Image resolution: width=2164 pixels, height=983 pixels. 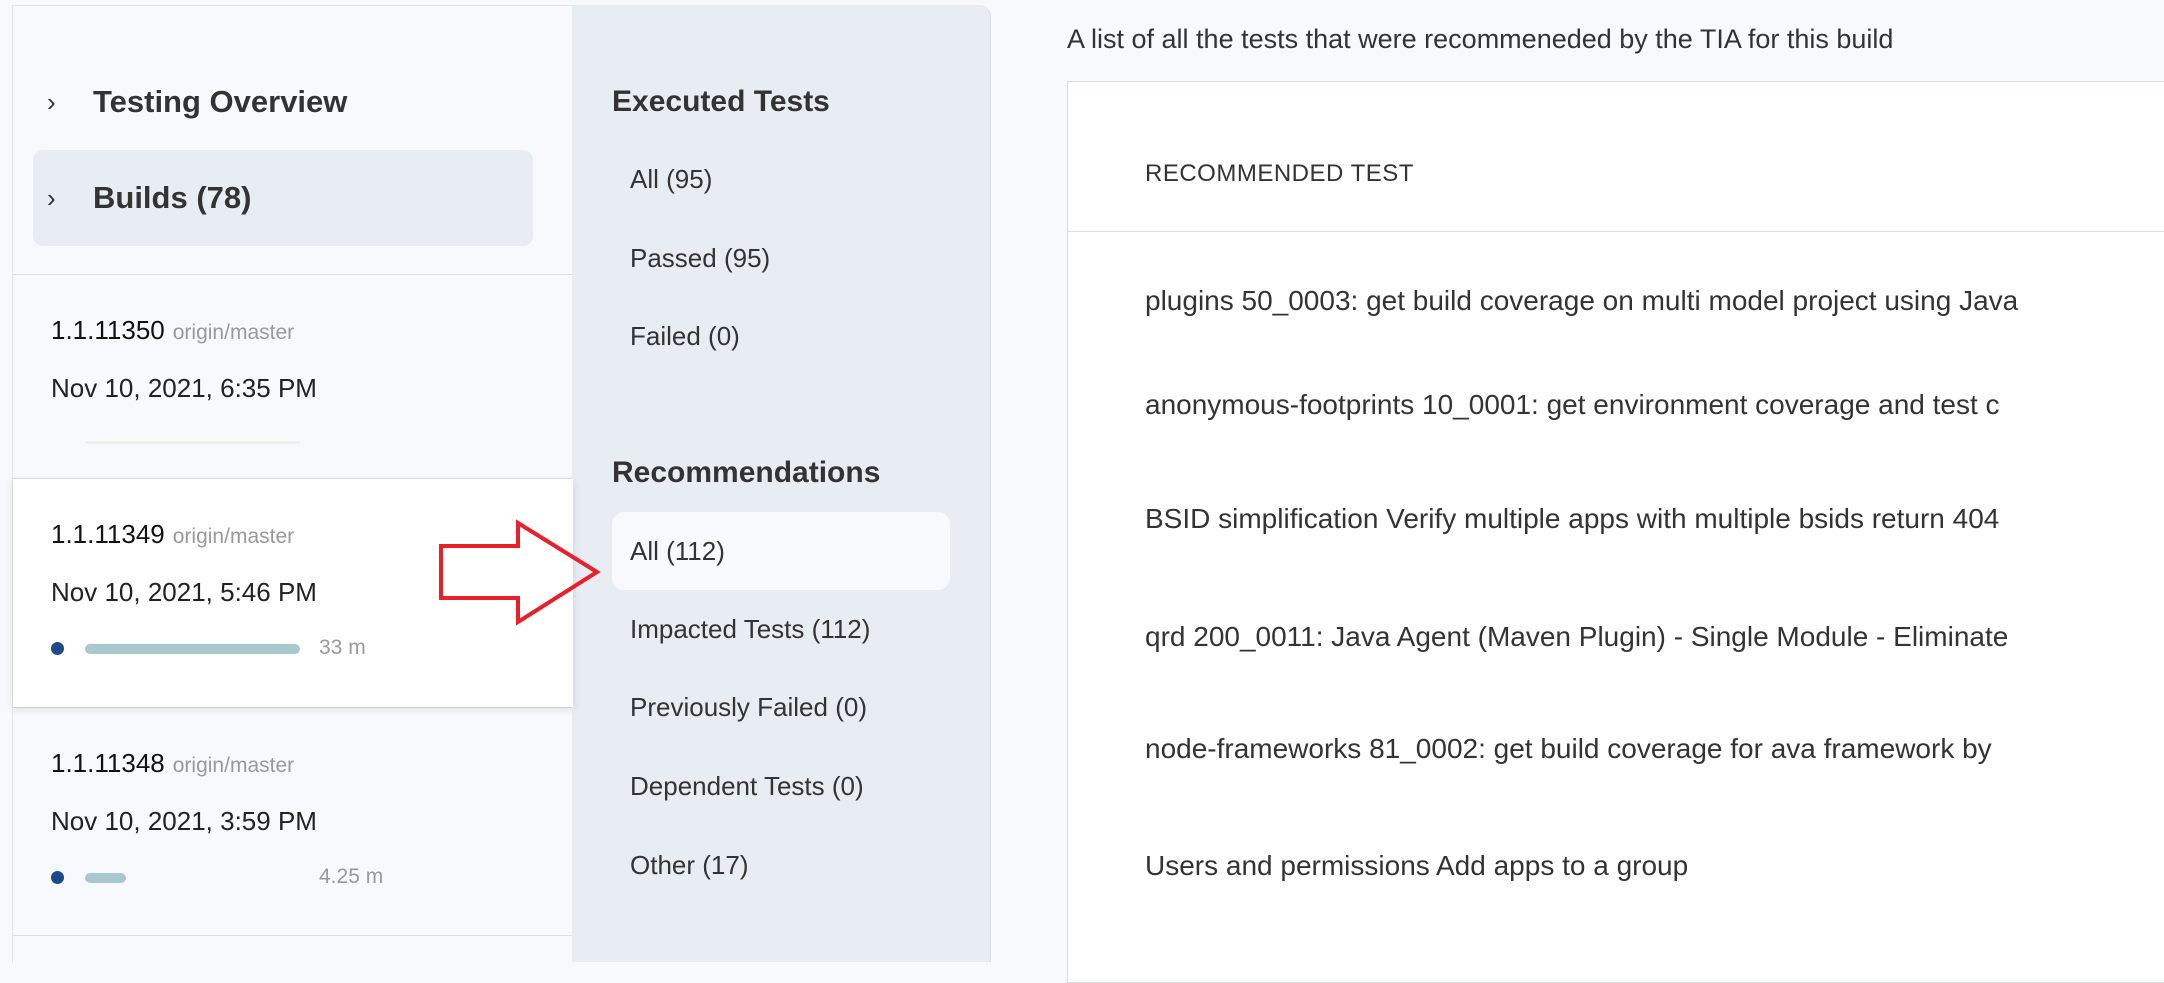 I want to click on filter-executed-passed: Passed (95), so click(x=700, y=257).